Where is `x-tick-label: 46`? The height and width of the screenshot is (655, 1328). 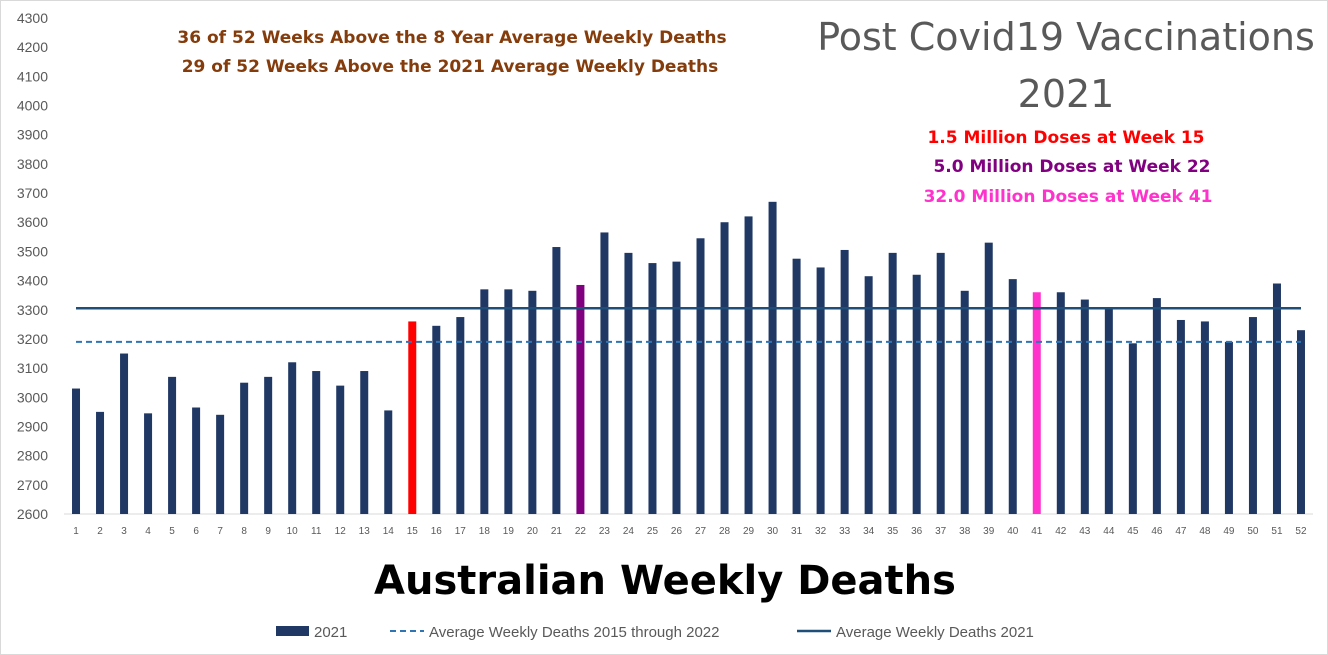 x-tick-label: 46 is located at coordinates (1157, 531).